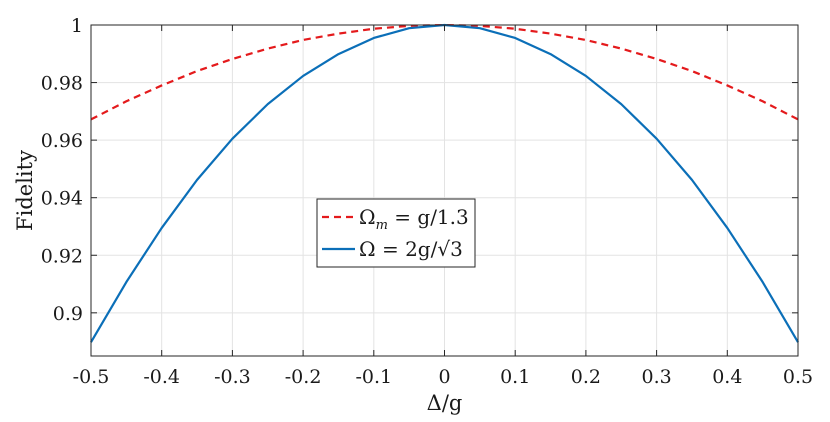  What do you see at coordinates (68, 314) in the screenshot?
I see `y-tick-label: 0.9` at bounding box center [68, 314].